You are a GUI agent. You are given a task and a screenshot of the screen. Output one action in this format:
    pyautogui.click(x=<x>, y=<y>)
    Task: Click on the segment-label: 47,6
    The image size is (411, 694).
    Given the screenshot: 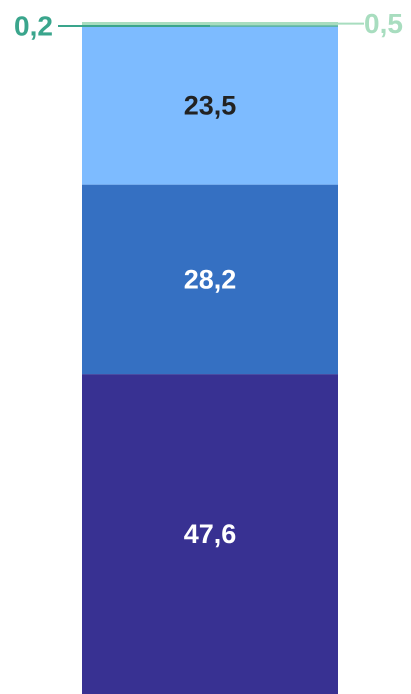 What is the action you would take?
    pyautogui.click(x=210, y=534)
    